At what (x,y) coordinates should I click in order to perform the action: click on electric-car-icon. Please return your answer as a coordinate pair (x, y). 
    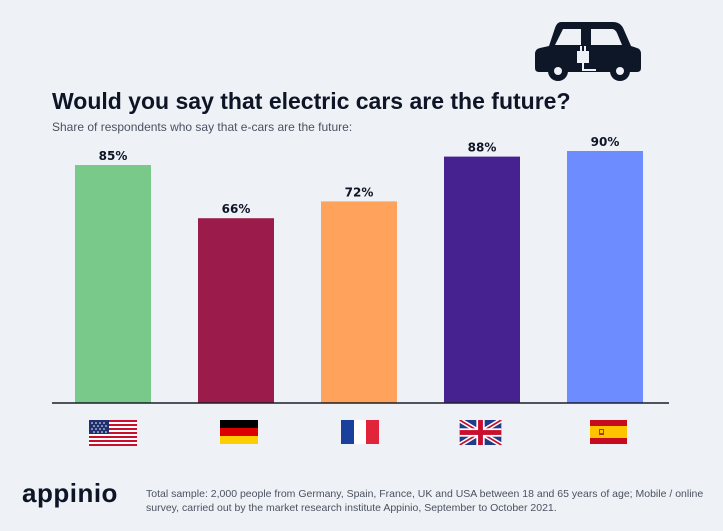
    Looking at the image, I should click on (588, 51).